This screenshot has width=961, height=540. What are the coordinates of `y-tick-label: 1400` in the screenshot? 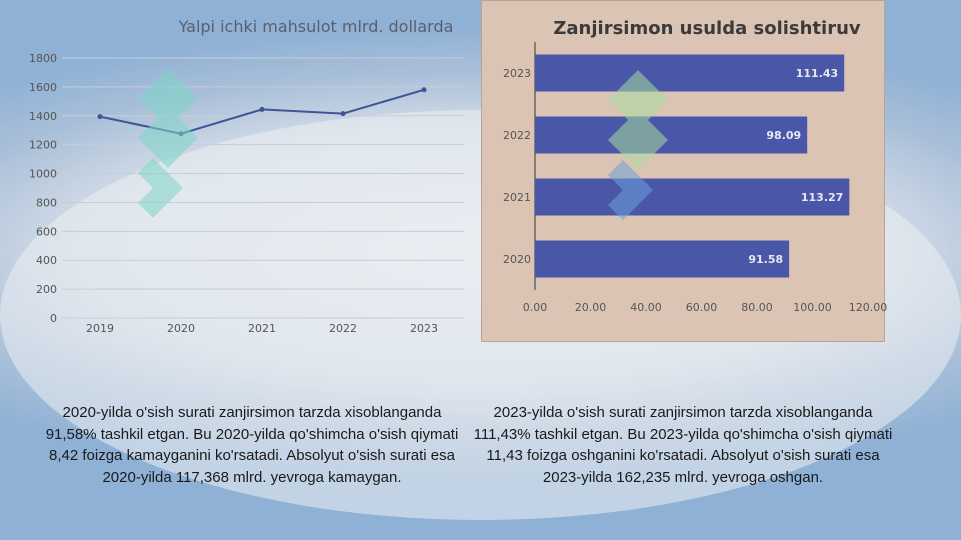 It's located at (43, 116).